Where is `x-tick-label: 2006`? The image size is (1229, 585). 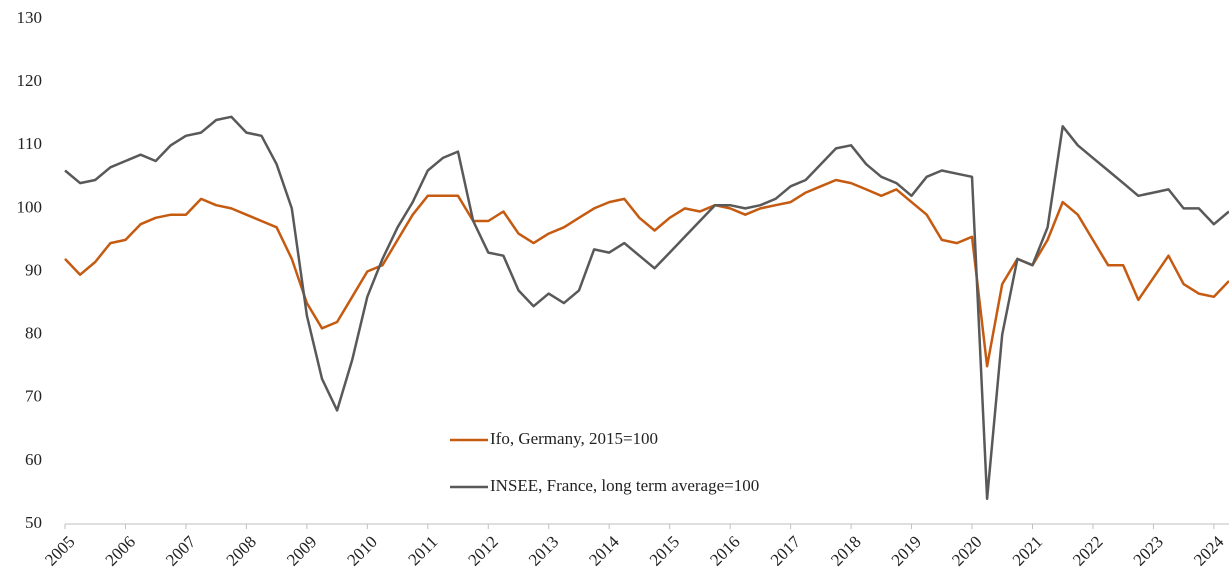
x-tick-label: 2006 is located at coordinates (120, 550).